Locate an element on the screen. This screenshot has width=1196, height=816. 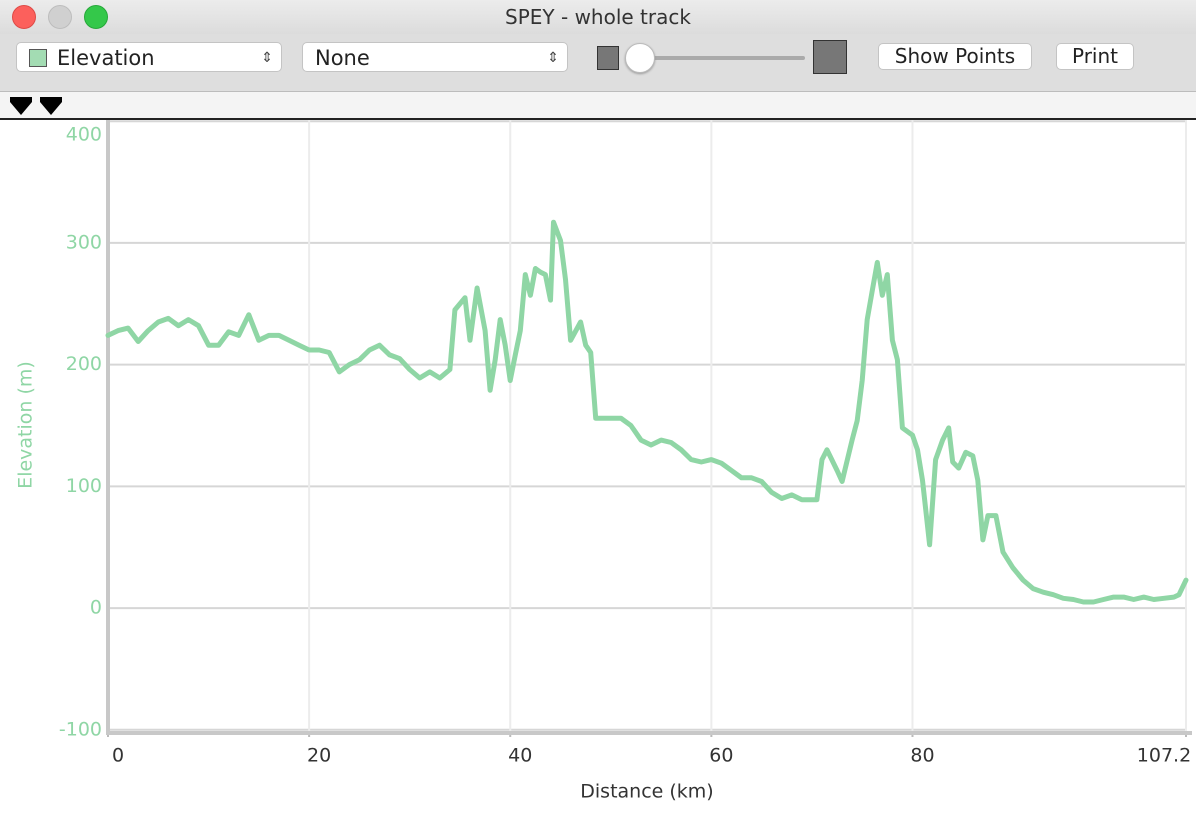
x-tick-label: 80 is located at coordinates (922, 756).